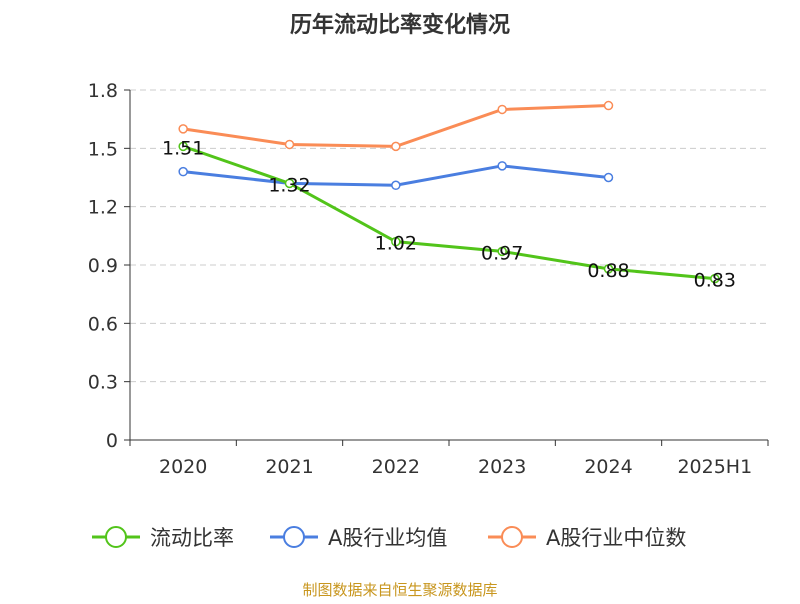 This screenshot has height=604, width=800. Describe the element at coordinates (400, 25) in the screenshot. I see `chart-title: 历年流动比率变化情况` at that location.